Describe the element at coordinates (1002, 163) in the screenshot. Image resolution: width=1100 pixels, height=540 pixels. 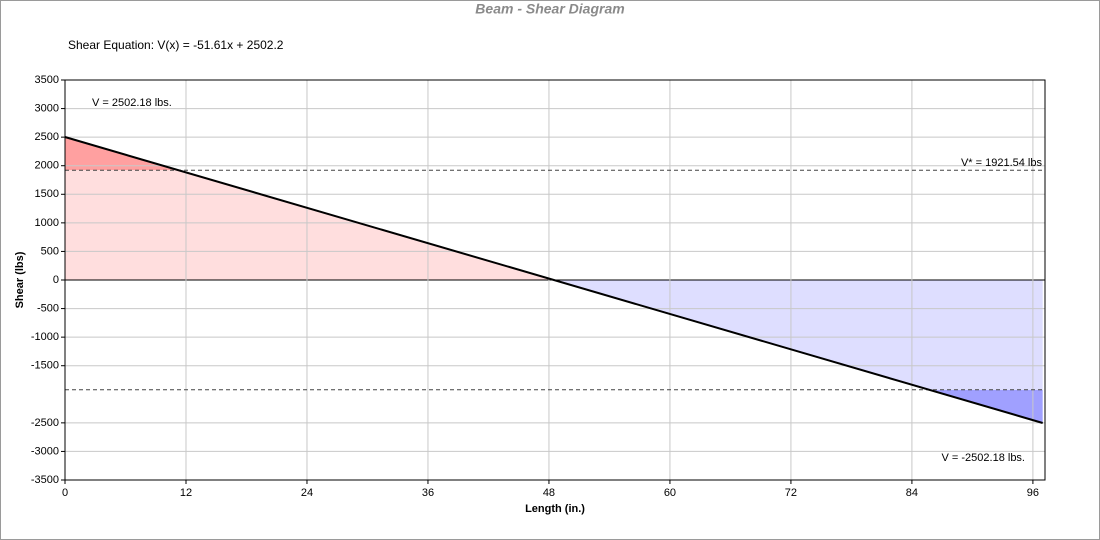
I see `annotation: V* = 1921.54 lbs` at that location.